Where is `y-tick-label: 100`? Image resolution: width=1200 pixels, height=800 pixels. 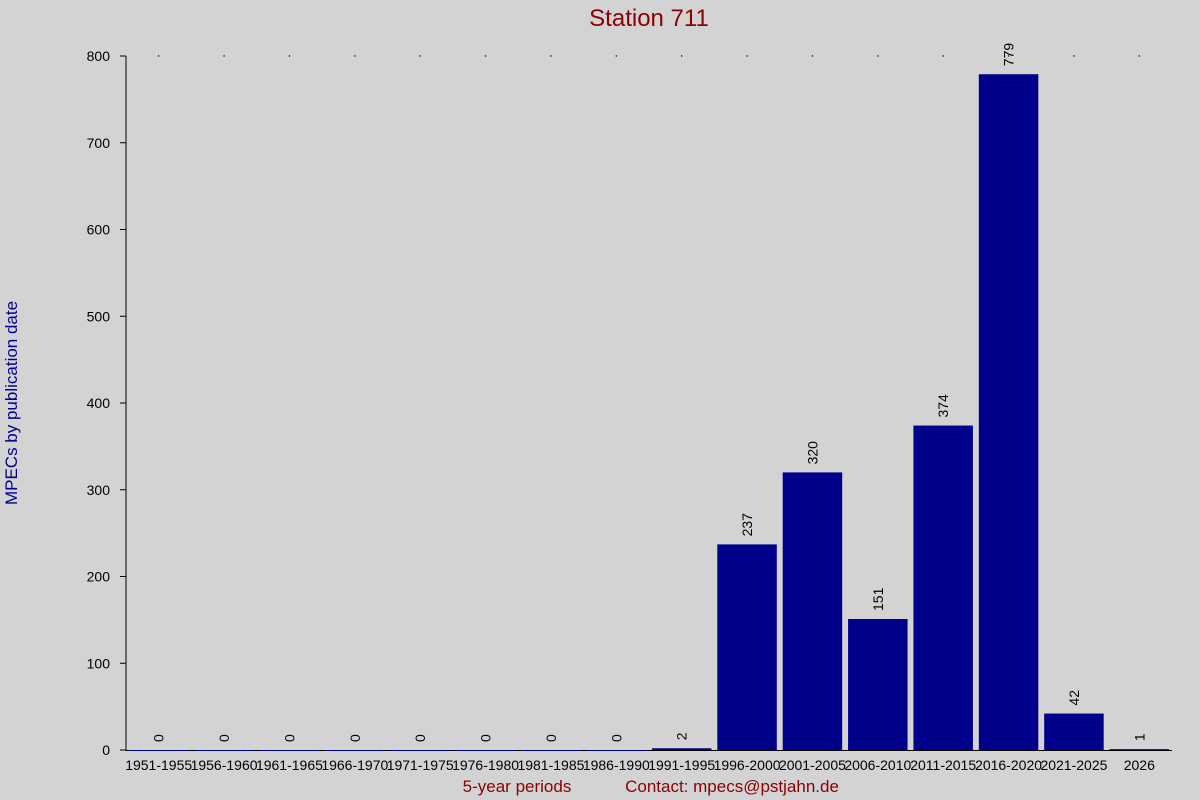
y-tick-label: 100 is located at coordinates (99, 663).